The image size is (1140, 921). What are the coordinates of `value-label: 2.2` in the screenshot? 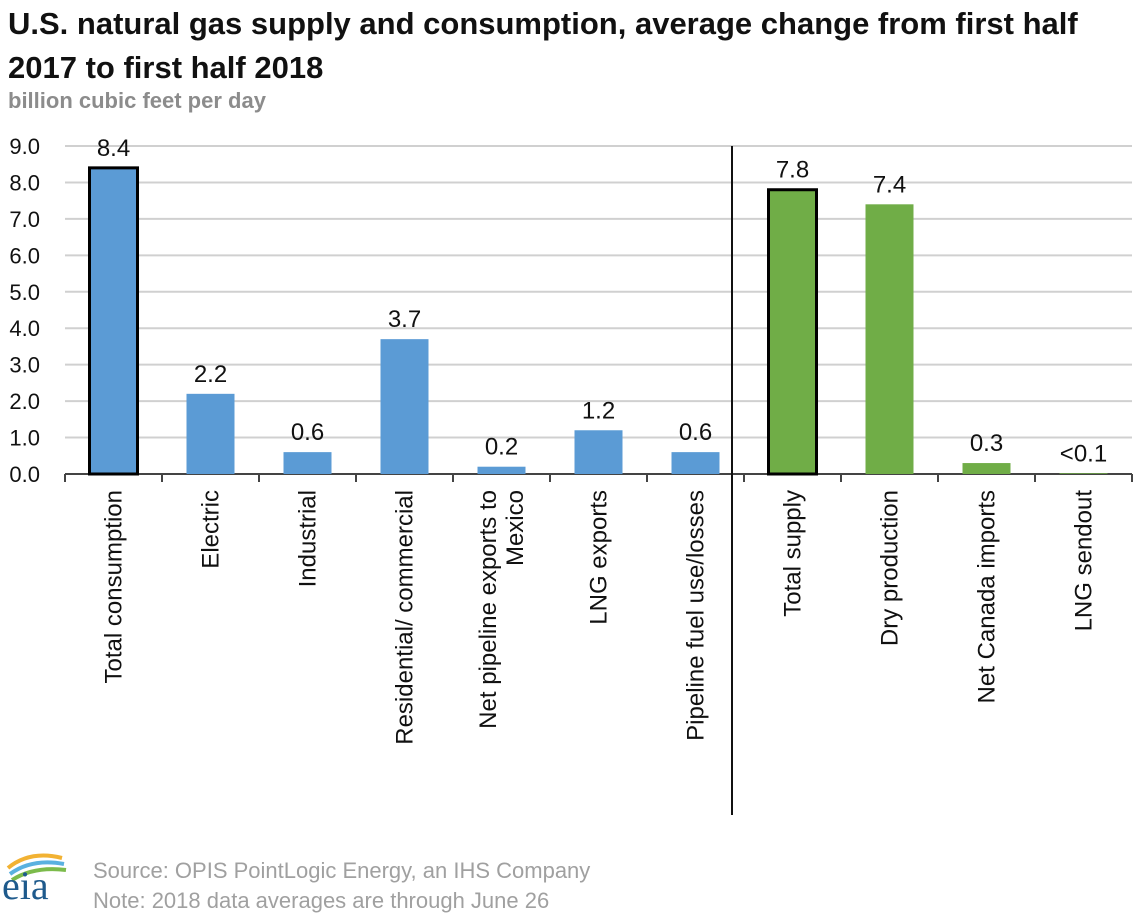 It's located at (210, 374).